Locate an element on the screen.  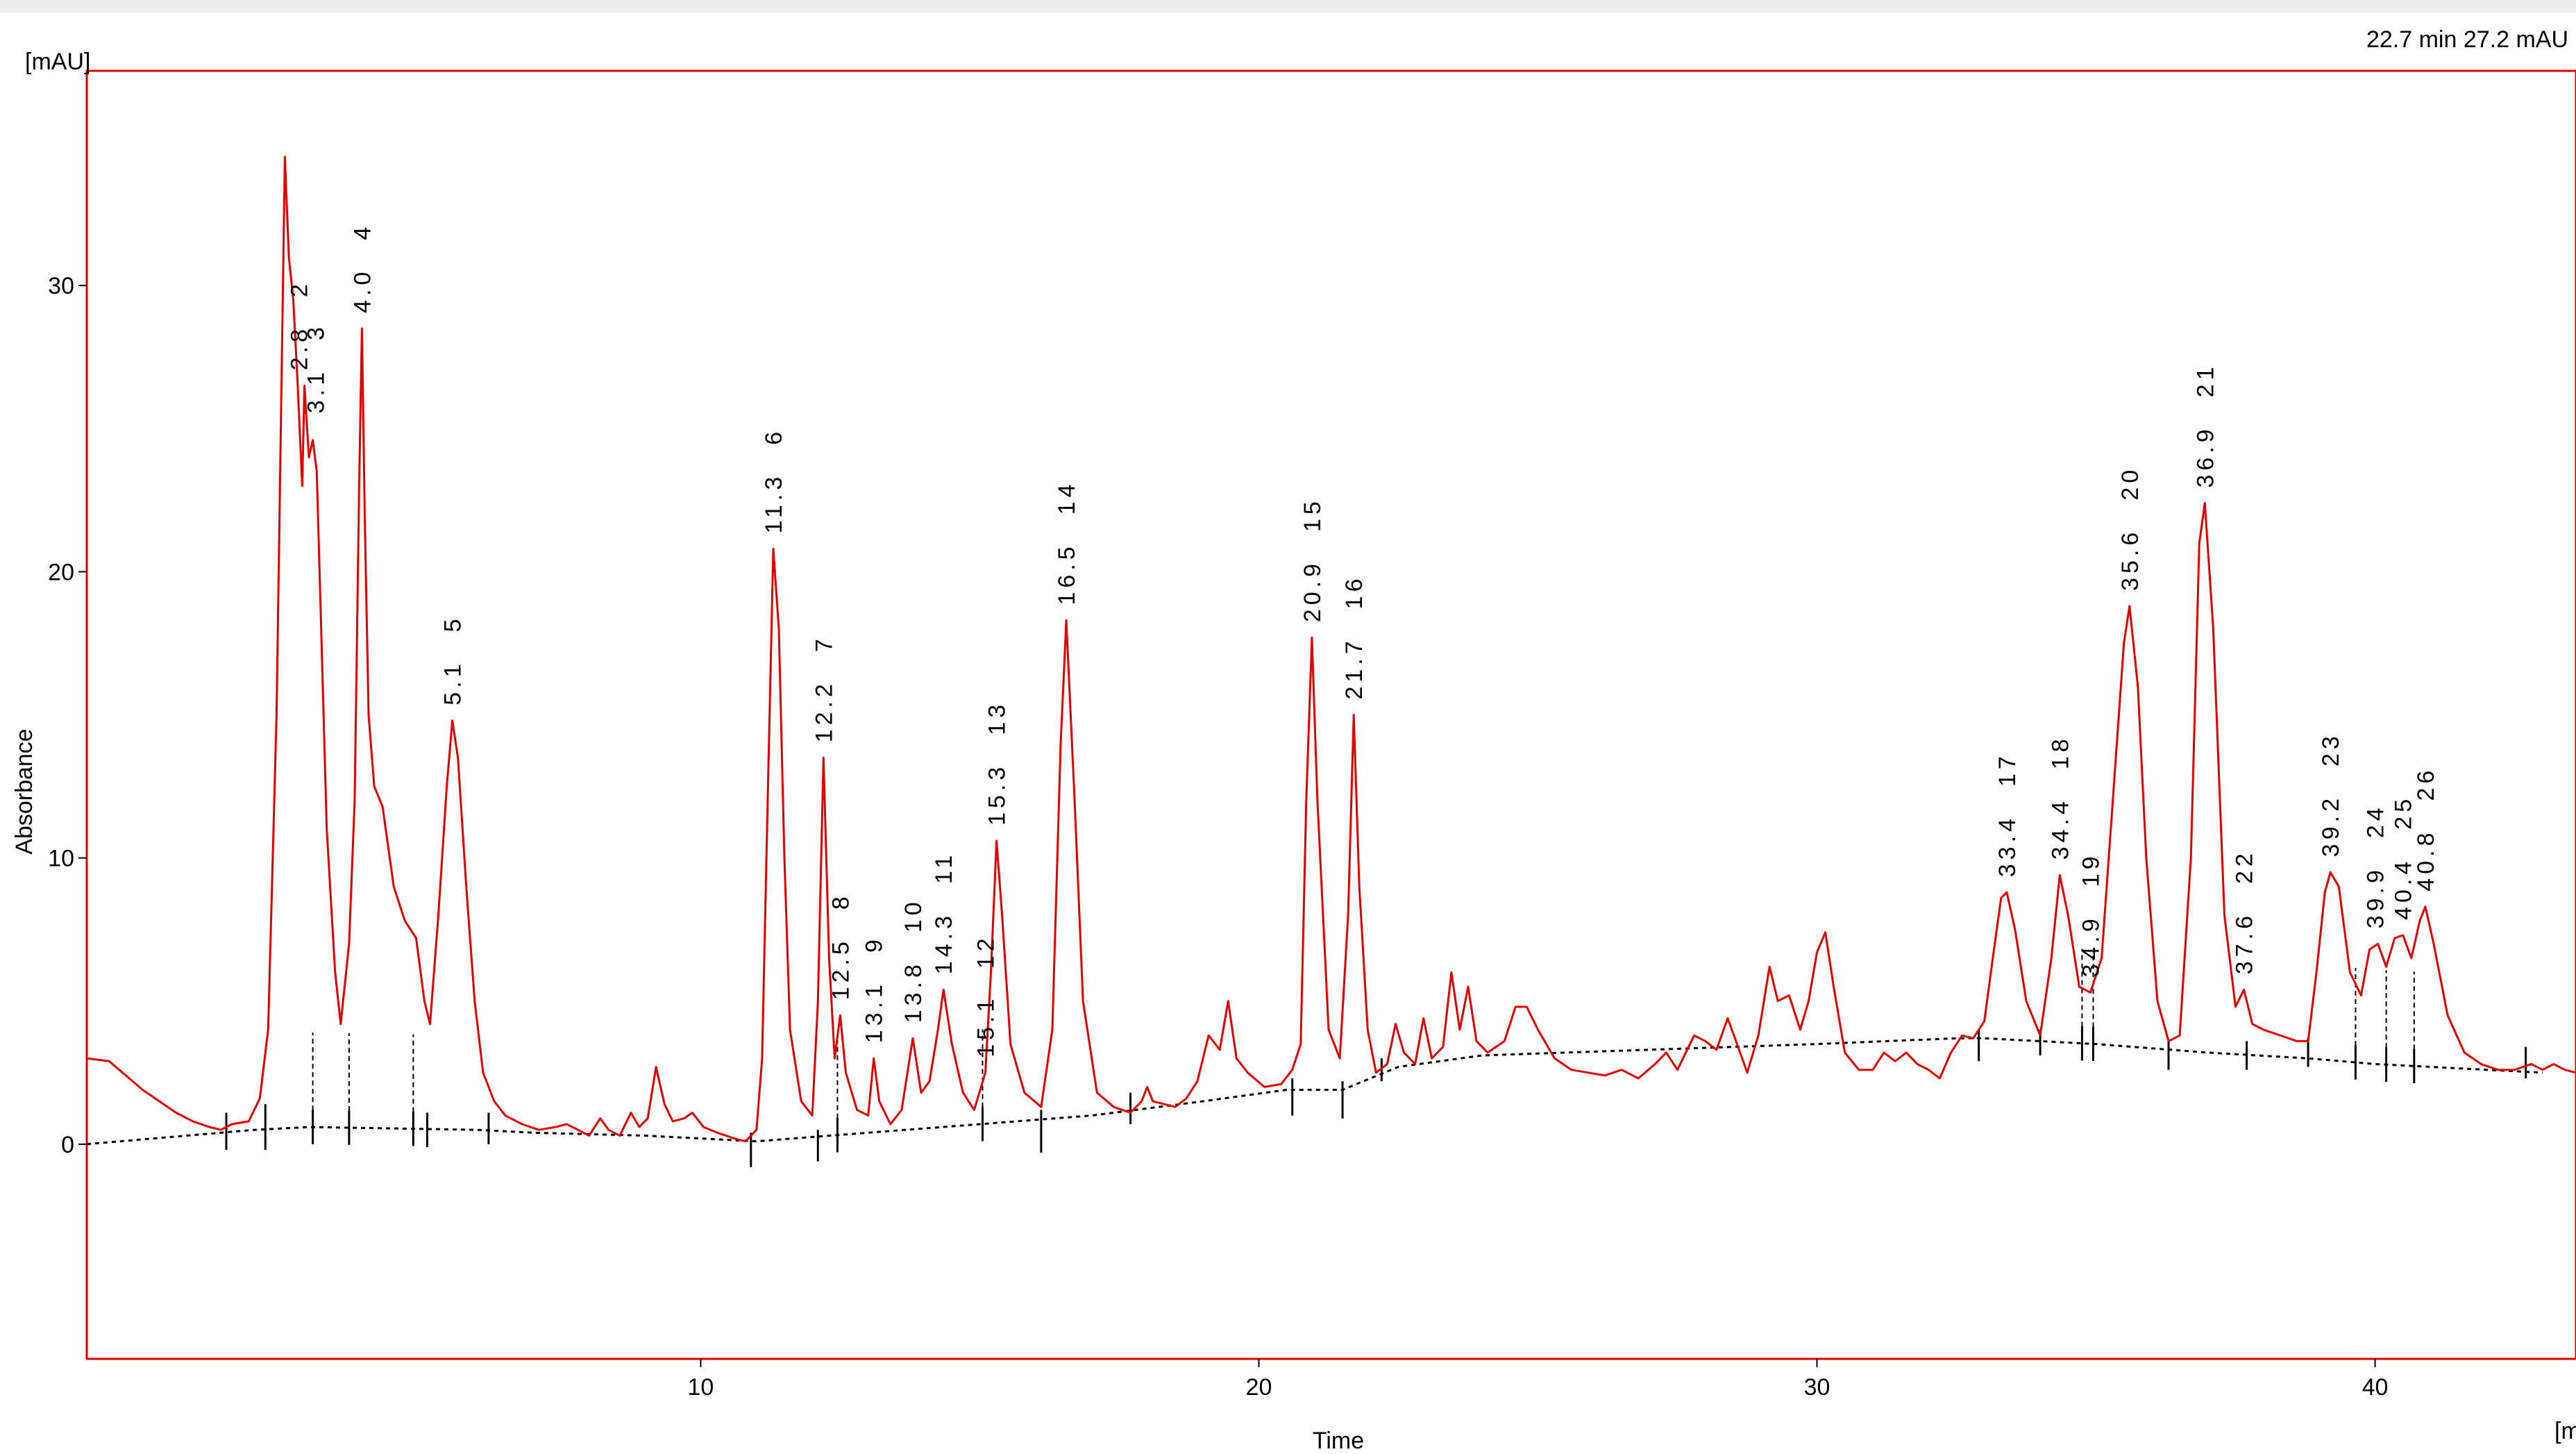
svg-text:15.112: 15.1 12 is located at coordinates (986, 995).